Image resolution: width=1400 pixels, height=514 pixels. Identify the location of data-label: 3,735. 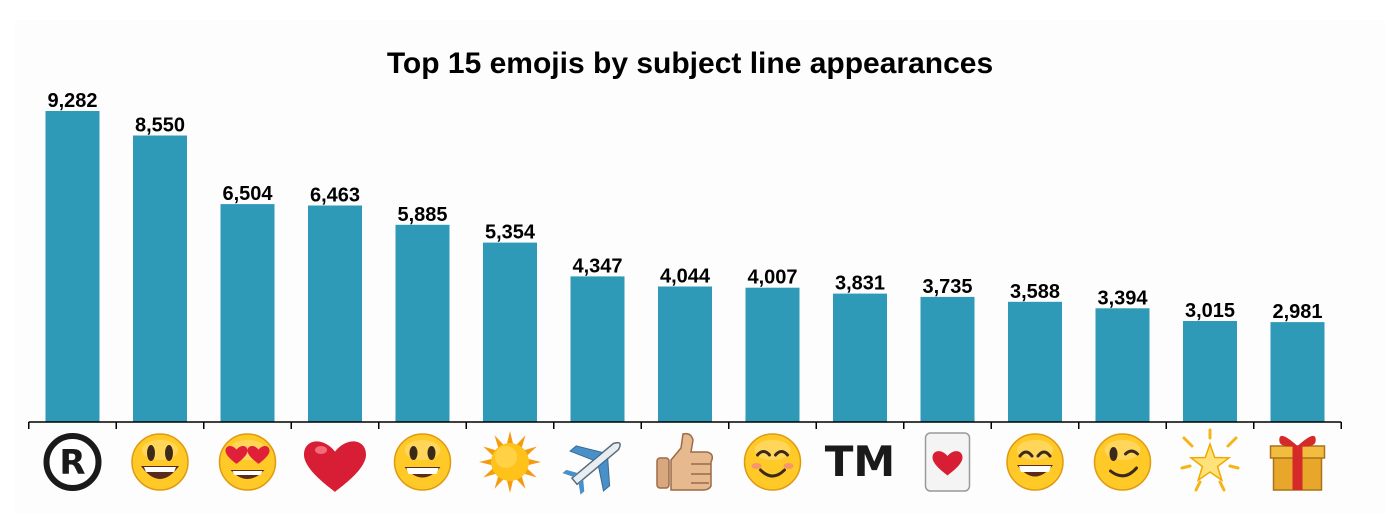
(947, 287).